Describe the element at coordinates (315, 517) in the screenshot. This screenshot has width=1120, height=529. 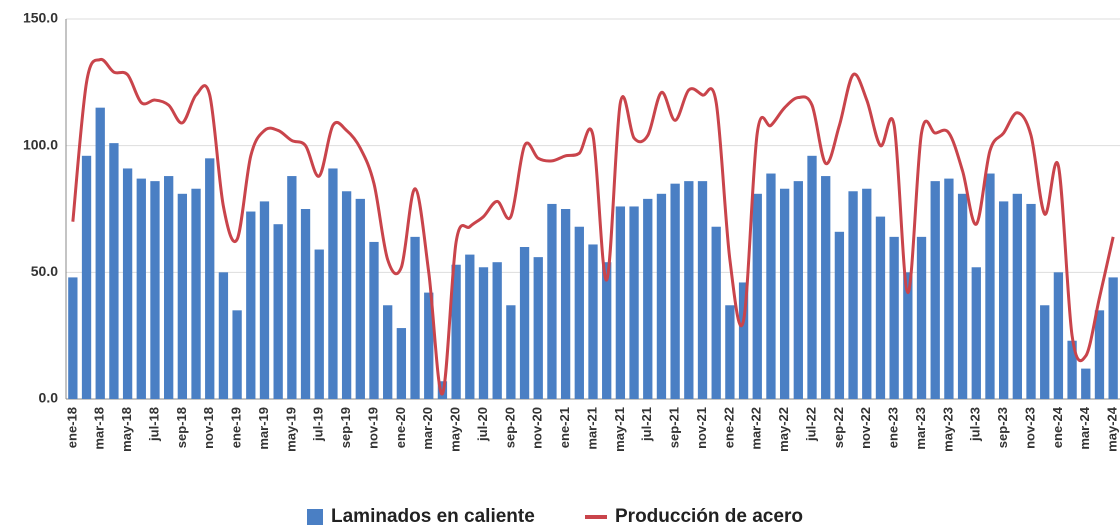
I see `legend-swatch` at that location.